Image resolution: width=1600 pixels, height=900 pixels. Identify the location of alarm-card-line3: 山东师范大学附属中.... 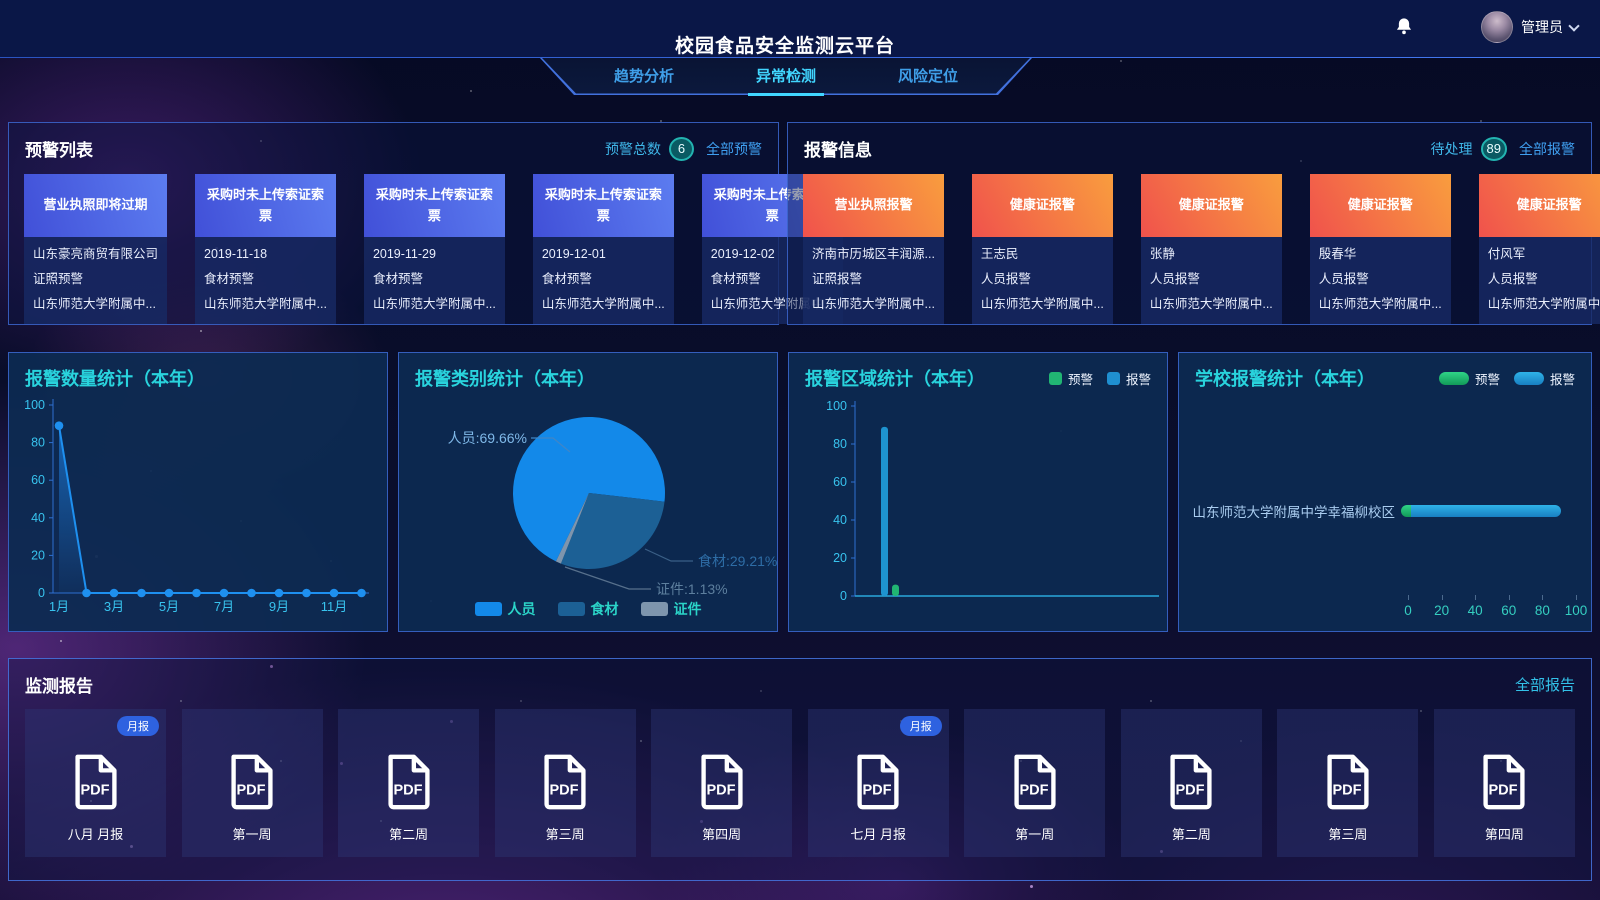
(1211, 304).